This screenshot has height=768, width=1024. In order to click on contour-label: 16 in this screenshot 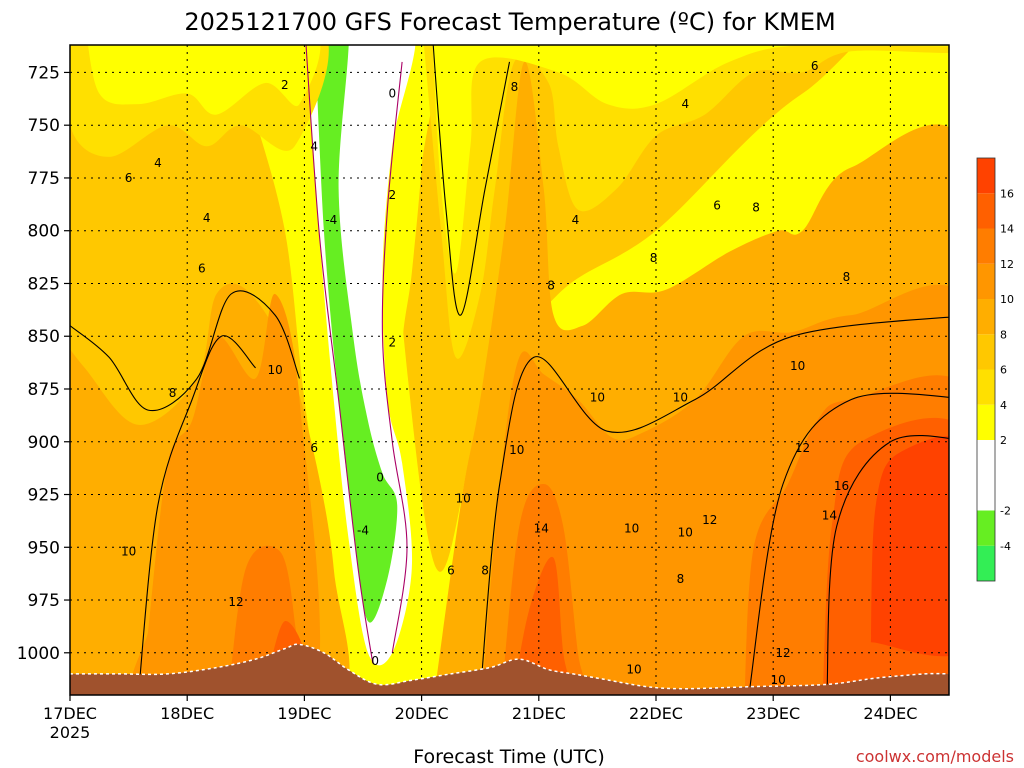, I will do `click(841, 486)`.